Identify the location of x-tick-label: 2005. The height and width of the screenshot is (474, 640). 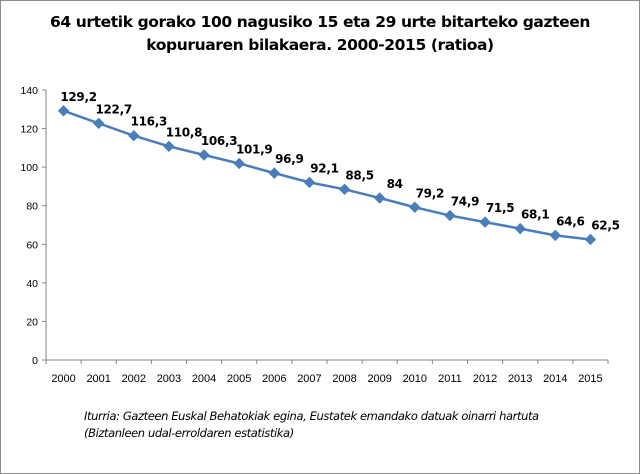
(239, 379).